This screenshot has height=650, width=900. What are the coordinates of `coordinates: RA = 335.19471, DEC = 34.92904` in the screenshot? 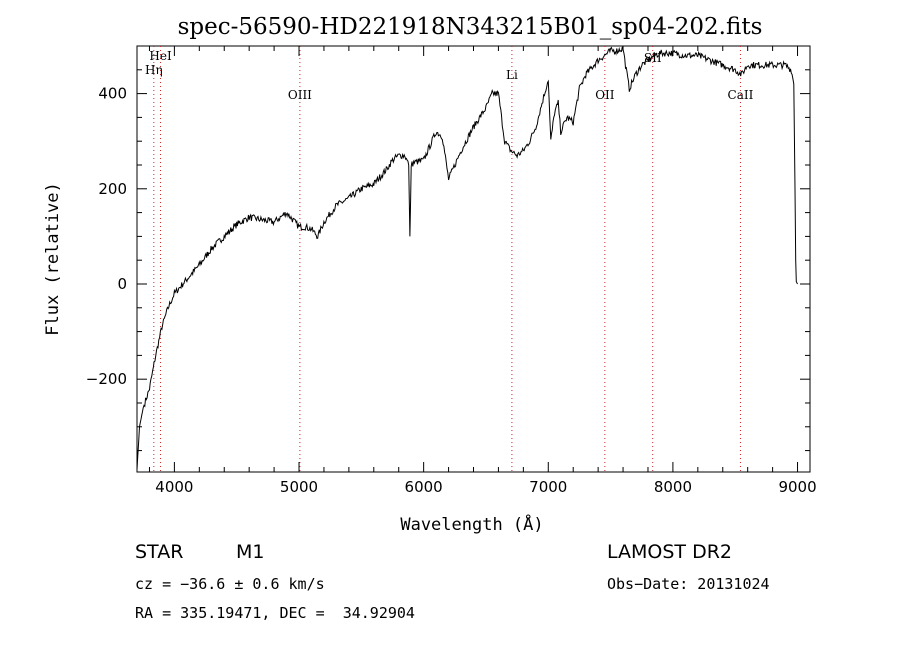 It's located at (275, 613).